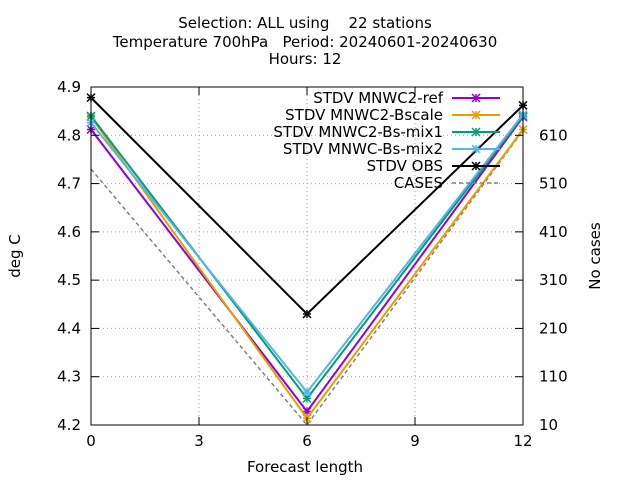 The width and height of the screenshot is (640, 480). Describe the element at coordinates (358, 132) in the screenshot. I see `legend-label-2: STDV MNWC2-Bs-mix1` at that location.